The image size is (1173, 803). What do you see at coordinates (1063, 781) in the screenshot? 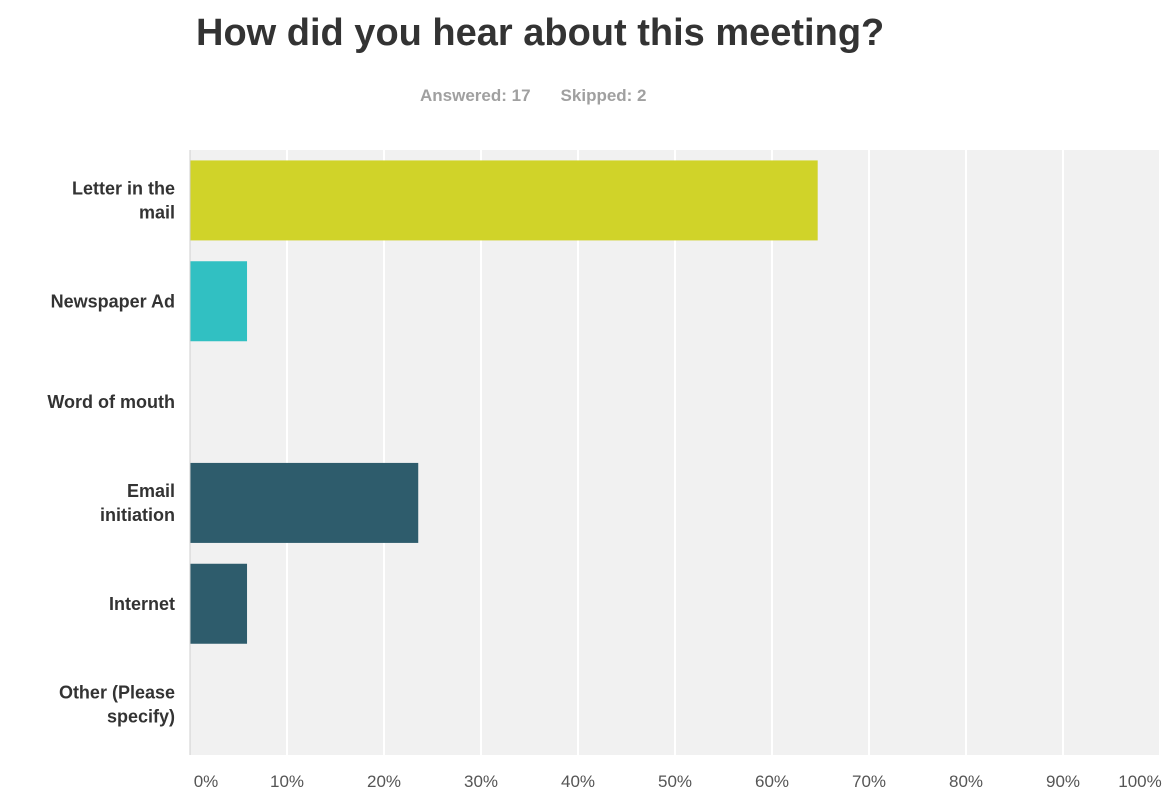
I see `x-tick-label: 90%` at bounding box center [1063, 781].